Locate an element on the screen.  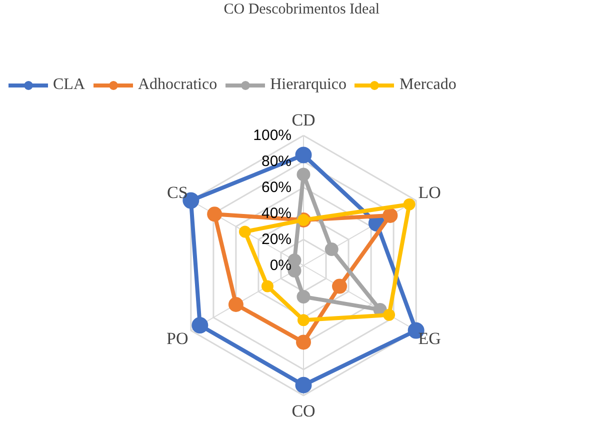
y-tick-label: 100% is located at coordinates (272, 135).